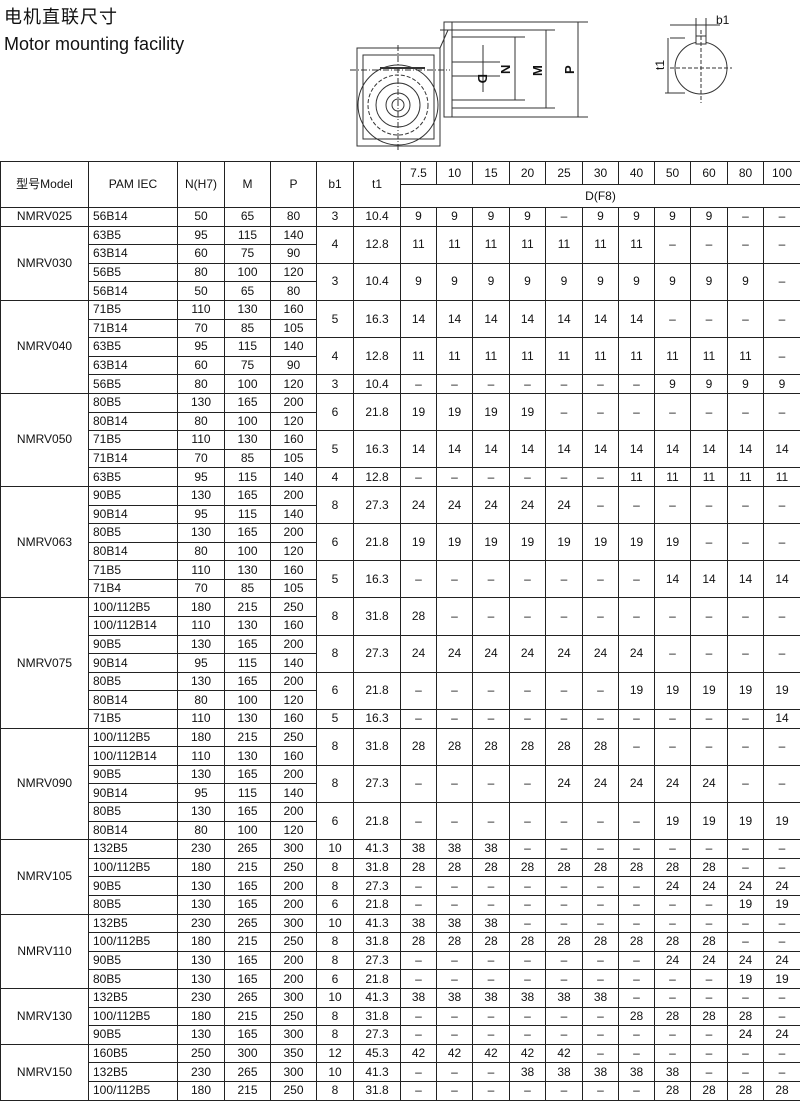 The width and height of the screenshot is (800, 1114). Describe the element at coordinates (377, 1053) in the screenshot. I see `t1-value: 45.3` at that location.